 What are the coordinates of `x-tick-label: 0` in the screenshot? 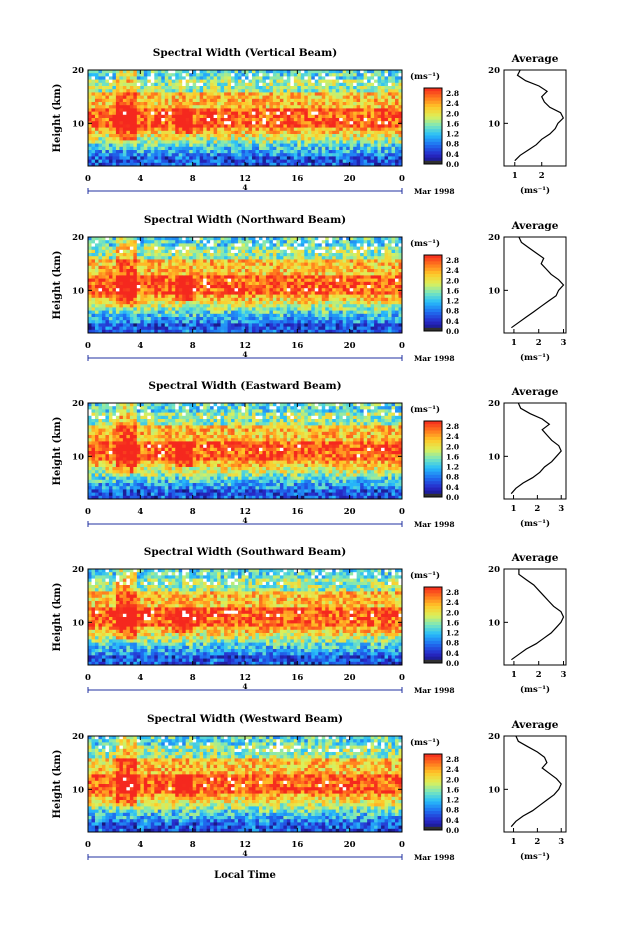 It's located at (402, 179).